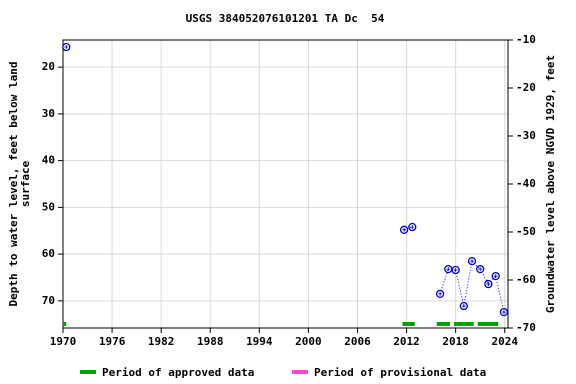 This screenshot has height=384, width=576. I want to click on x-tick-label: 2000, so click(308, 341).